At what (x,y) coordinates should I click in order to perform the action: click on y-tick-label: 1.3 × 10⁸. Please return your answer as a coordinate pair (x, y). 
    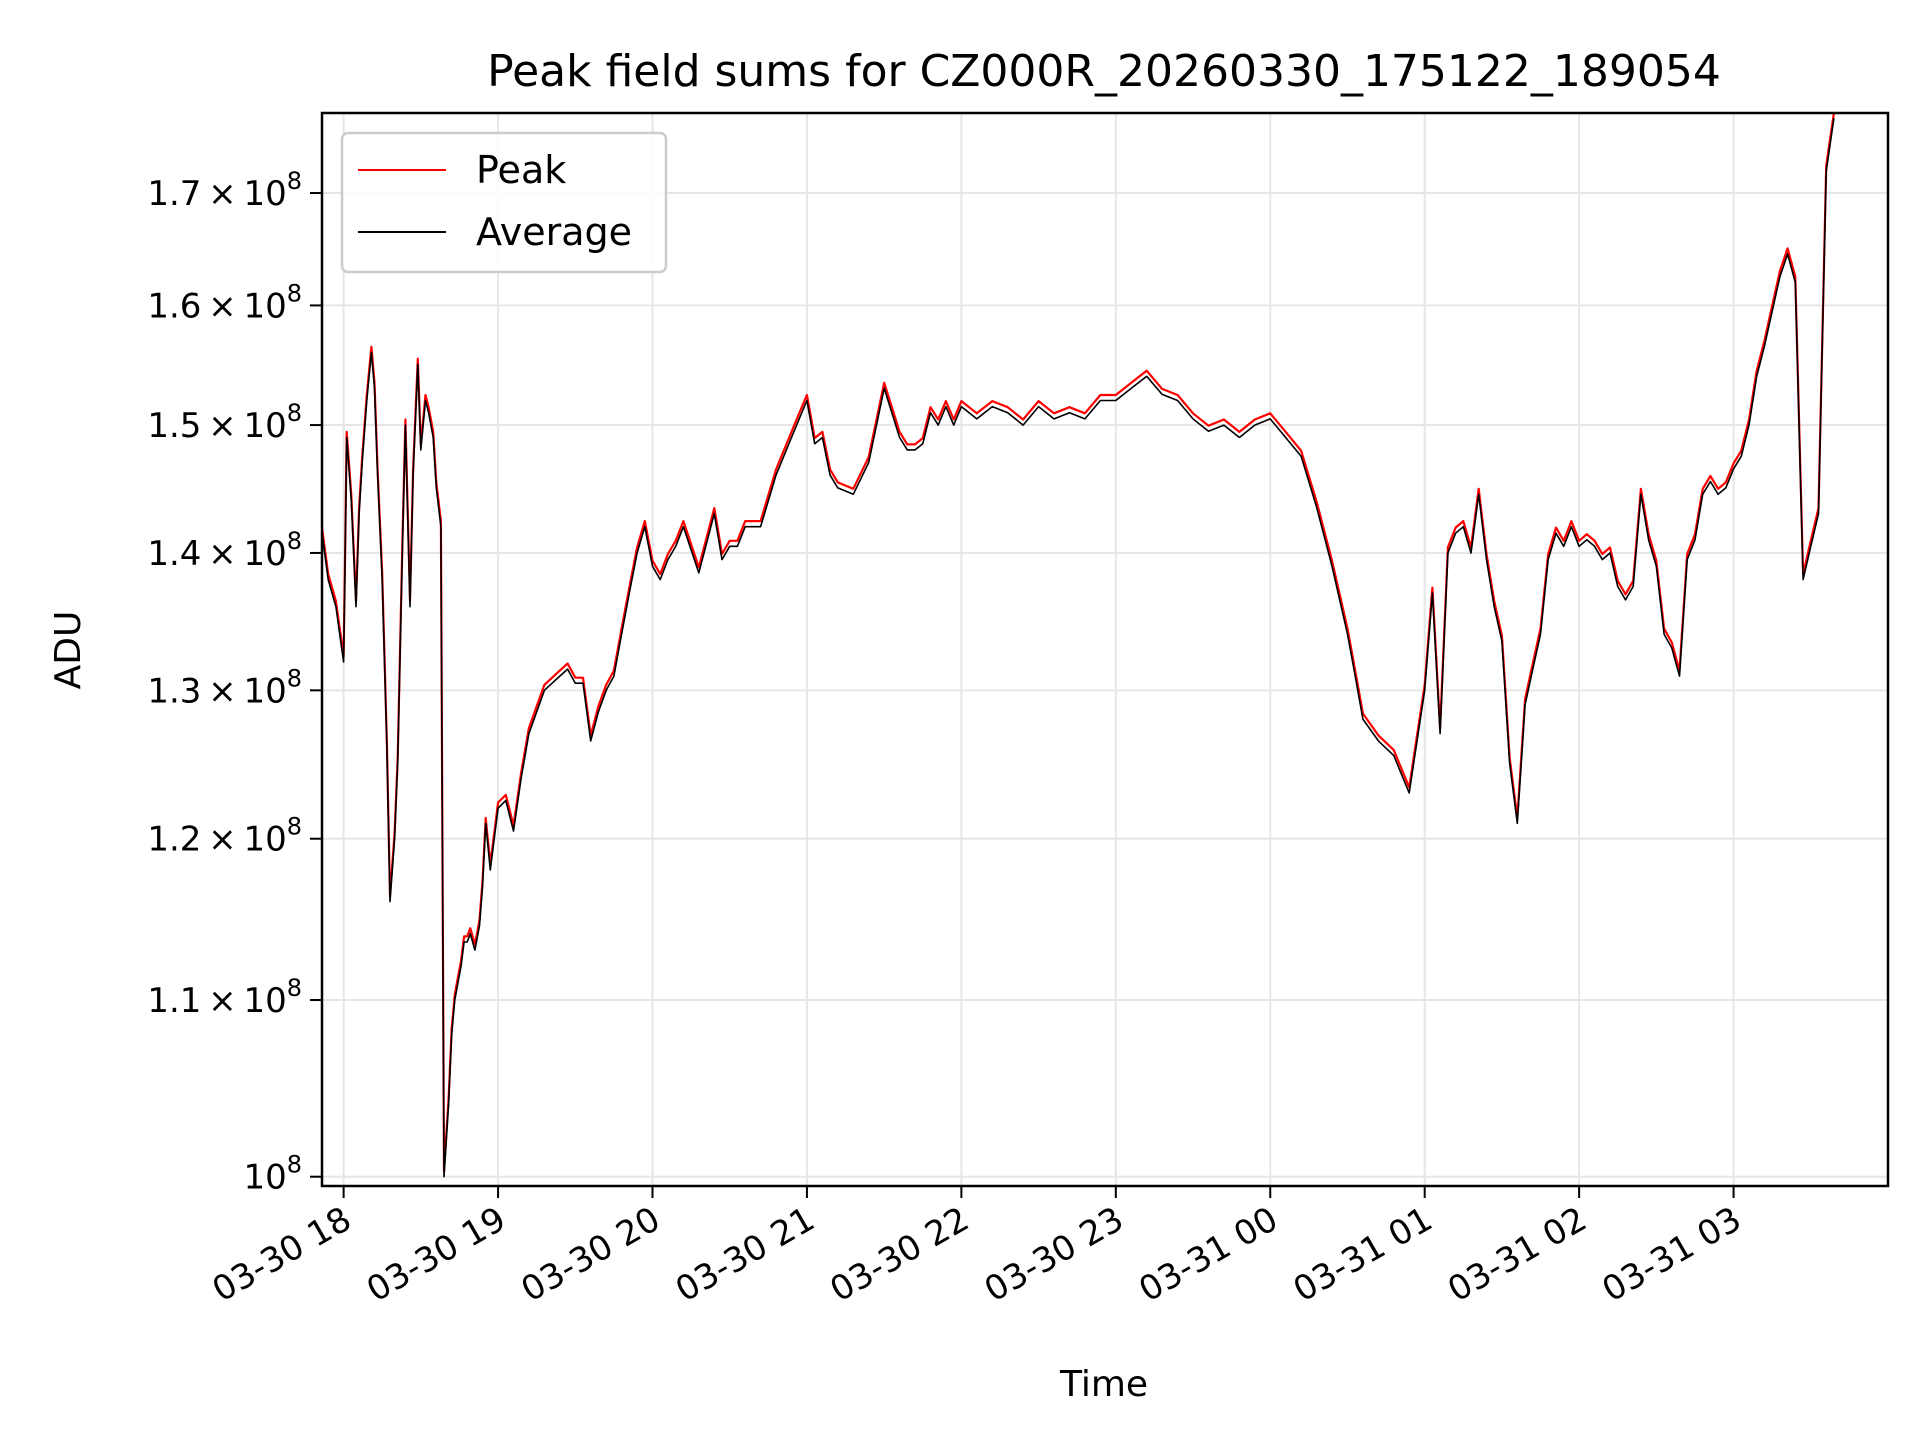
    Looking at the image, I should click on (224, 687).